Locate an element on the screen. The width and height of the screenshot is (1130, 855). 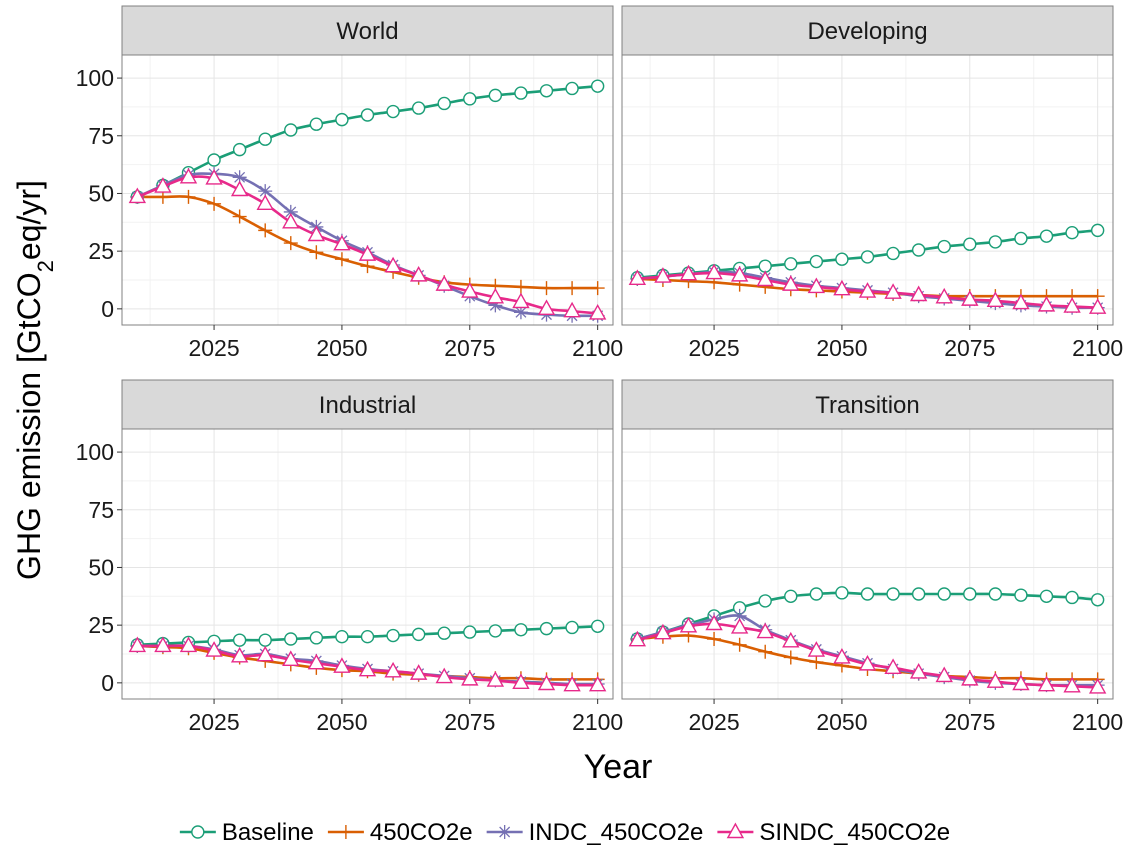
legend-label: INDC_450CO2e is located at coordinates (616, 832).